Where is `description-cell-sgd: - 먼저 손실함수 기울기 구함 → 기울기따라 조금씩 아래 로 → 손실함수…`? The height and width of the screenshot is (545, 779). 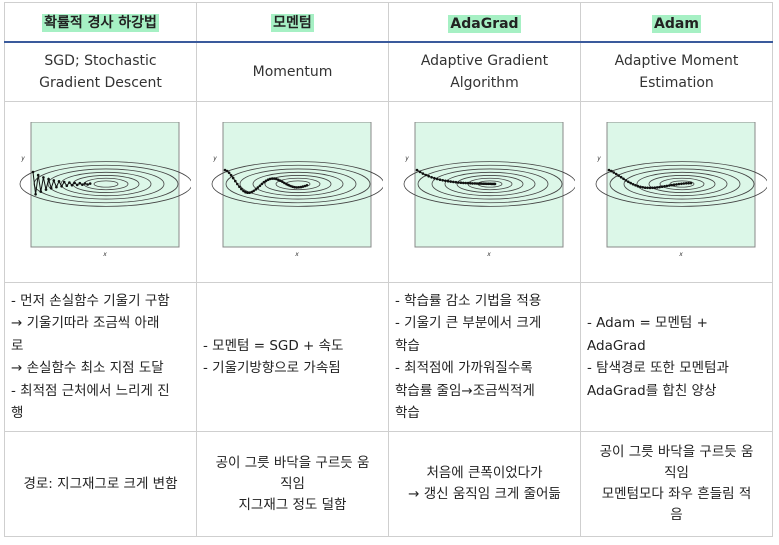 description-cell-sgd: - 먼저 손실함수 기울기 구함 → 기울기따라 조금씩 아래 로 → 손실함수… is located at coordinates (100, 357).